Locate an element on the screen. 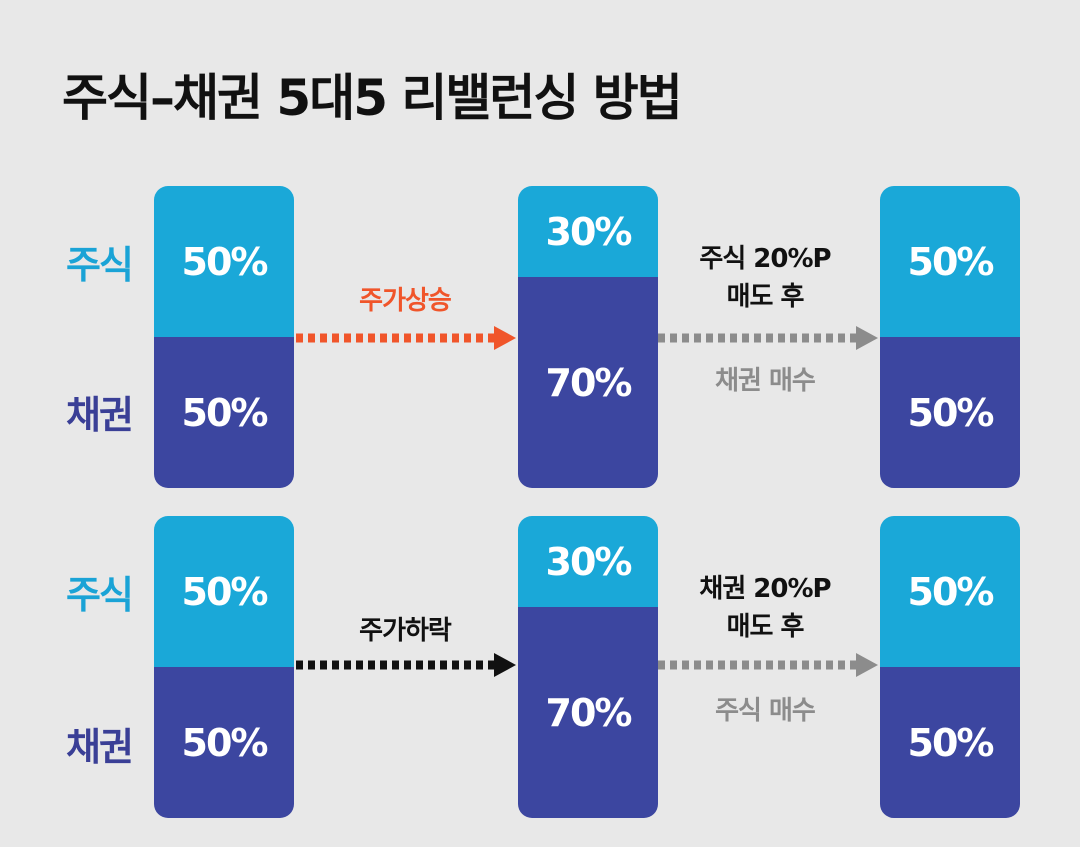  row2-after-event-bar: 30% 70% is located at coordinates (588, 667).